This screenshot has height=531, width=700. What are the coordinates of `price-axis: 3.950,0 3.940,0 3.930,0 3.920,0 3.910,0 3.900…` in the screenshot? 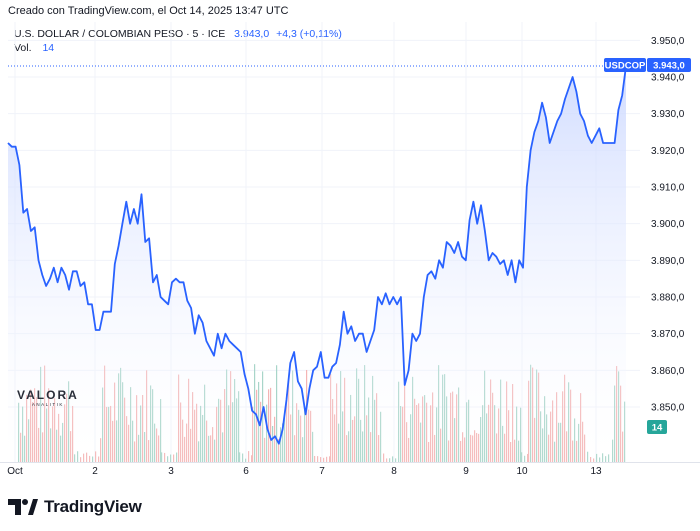 It's located at (668, 225).